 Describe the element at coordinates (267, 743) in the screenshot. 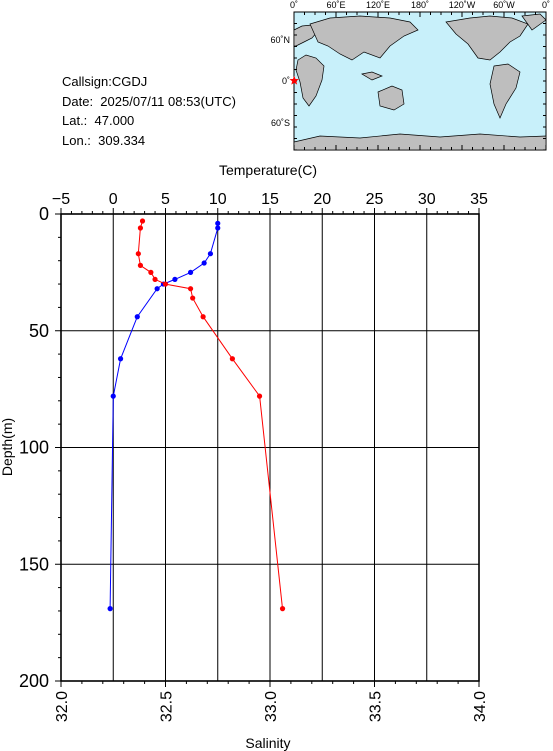

I see `salinity-axis-label: Salinity` at that location.